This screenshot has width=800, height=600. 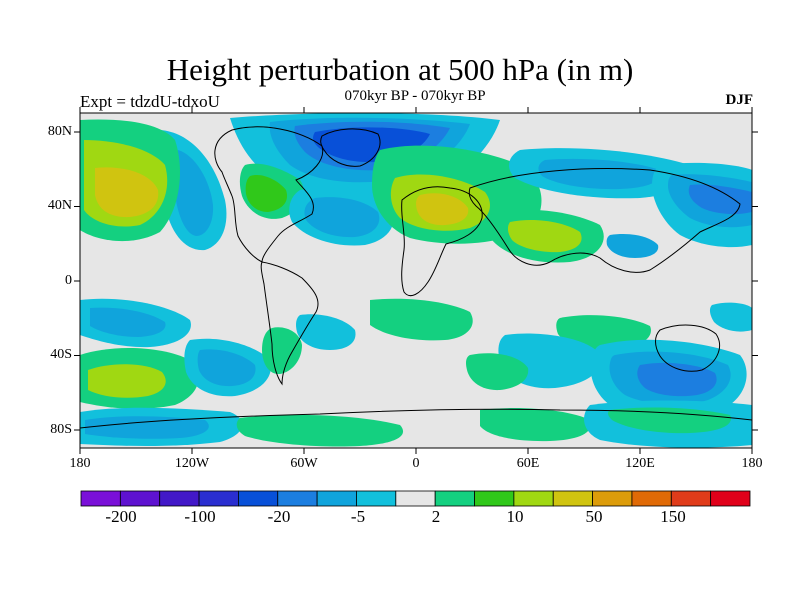 I want to click on coast-north-america, so click(x=269, y=194).